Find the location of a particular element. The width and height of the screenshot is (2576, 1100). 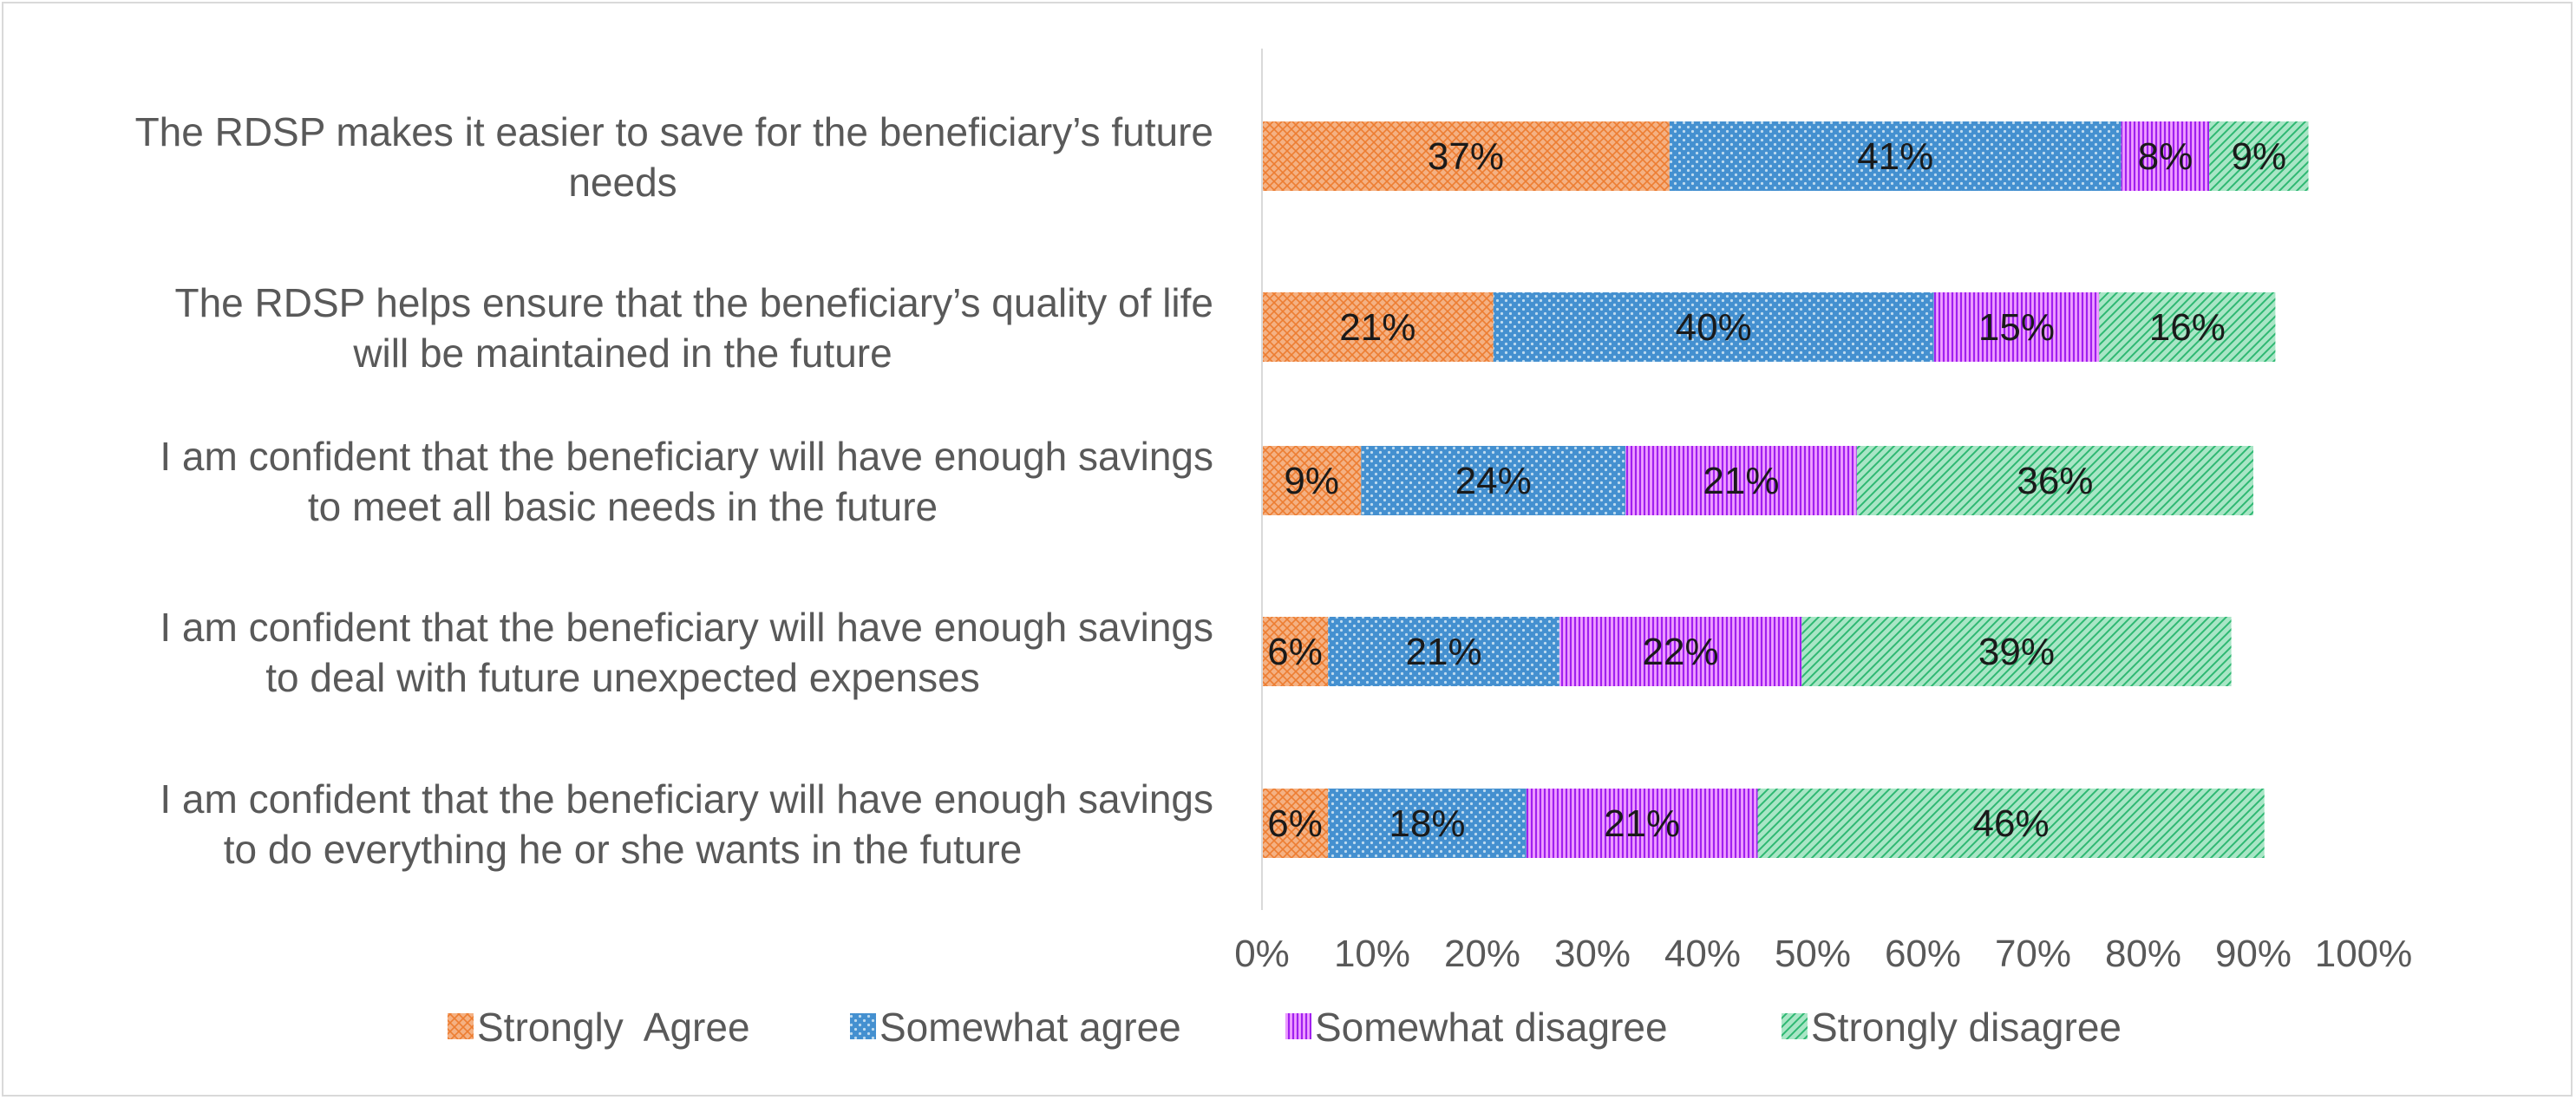

legend-label: Strongly disagree is located at coordinates (1966, 1027).